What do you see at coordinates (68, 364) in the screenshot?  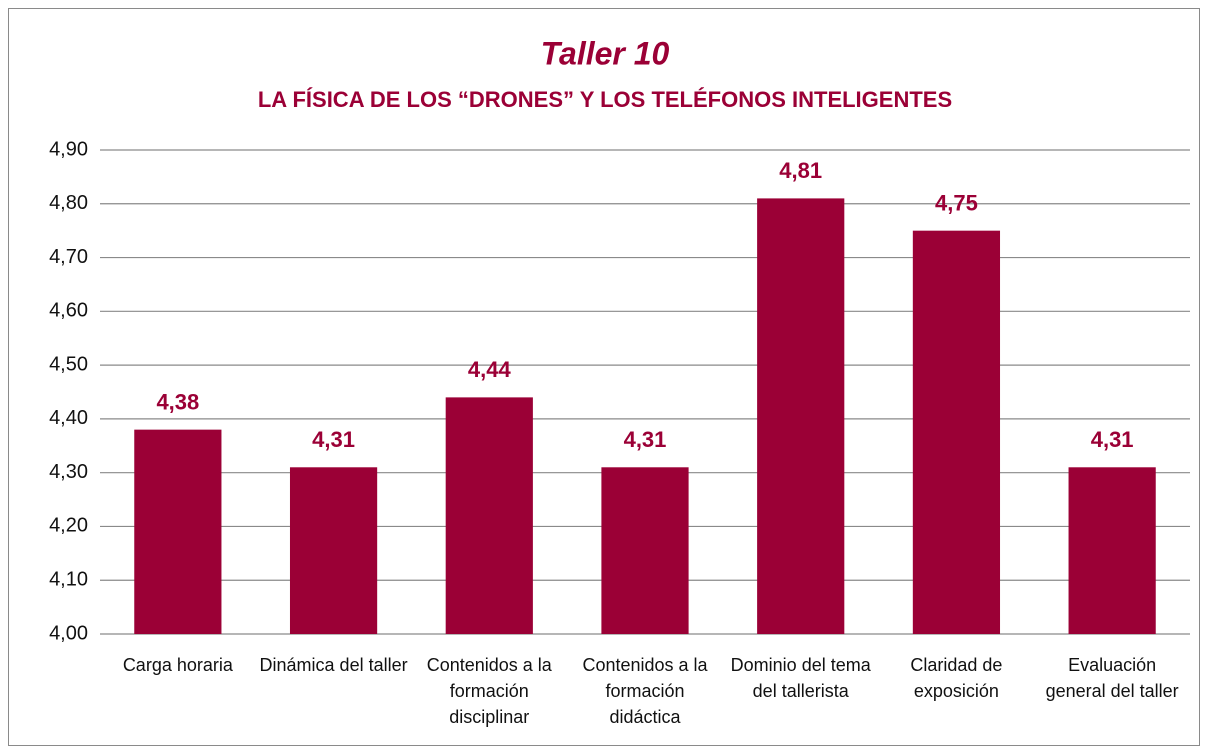 I see `y-tick-label: 4,50` at bounding box center [68, 364].